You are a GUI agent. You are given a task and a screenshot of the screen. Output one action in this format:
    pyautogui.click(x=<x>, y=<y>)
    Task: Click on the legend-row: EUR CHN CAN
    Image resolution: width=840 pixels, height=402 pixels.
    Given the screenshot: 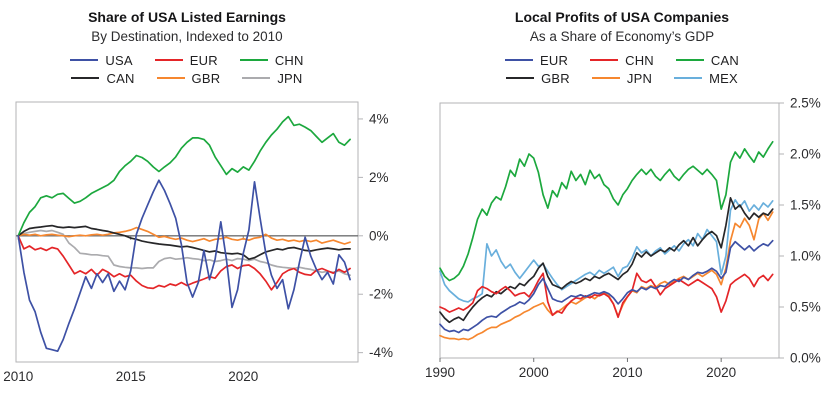 What is the action you would take?
    pyautogui.click(x=622, y=60)
    